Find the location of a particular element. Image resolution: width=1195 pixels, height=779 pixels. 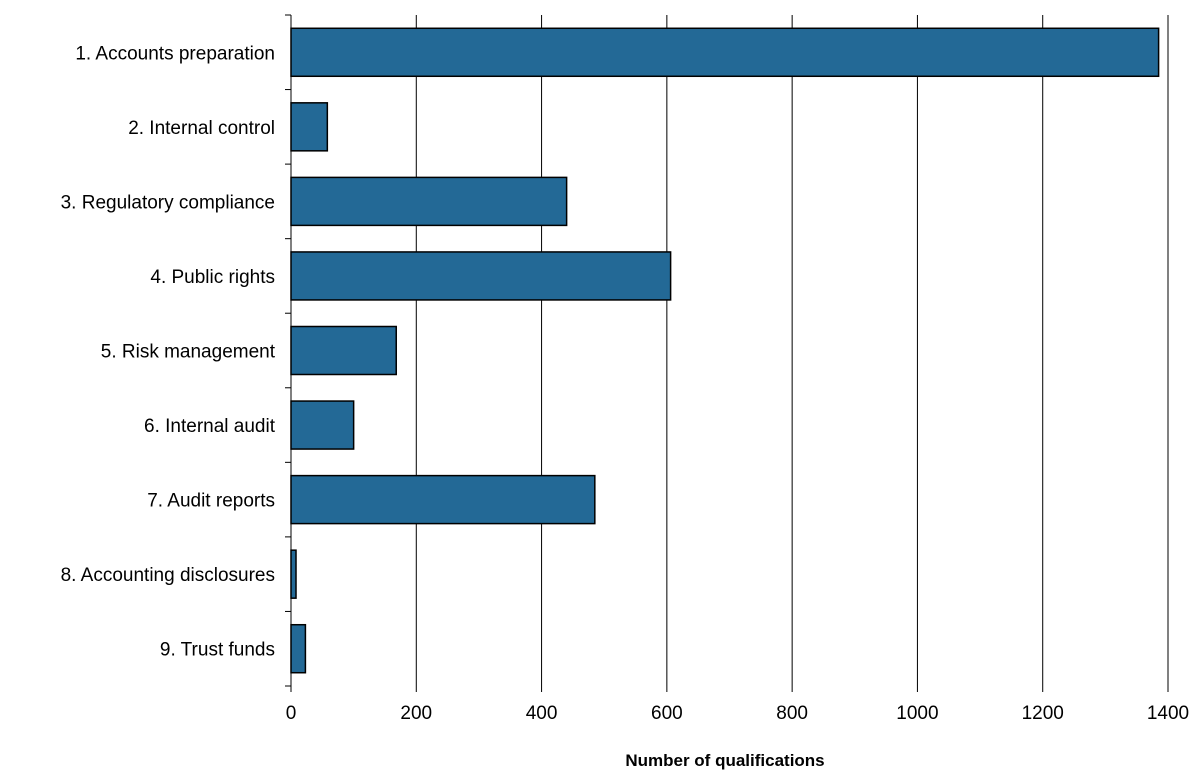

category-label-7: 7. Audit reports is located at coordinates (211, 501).